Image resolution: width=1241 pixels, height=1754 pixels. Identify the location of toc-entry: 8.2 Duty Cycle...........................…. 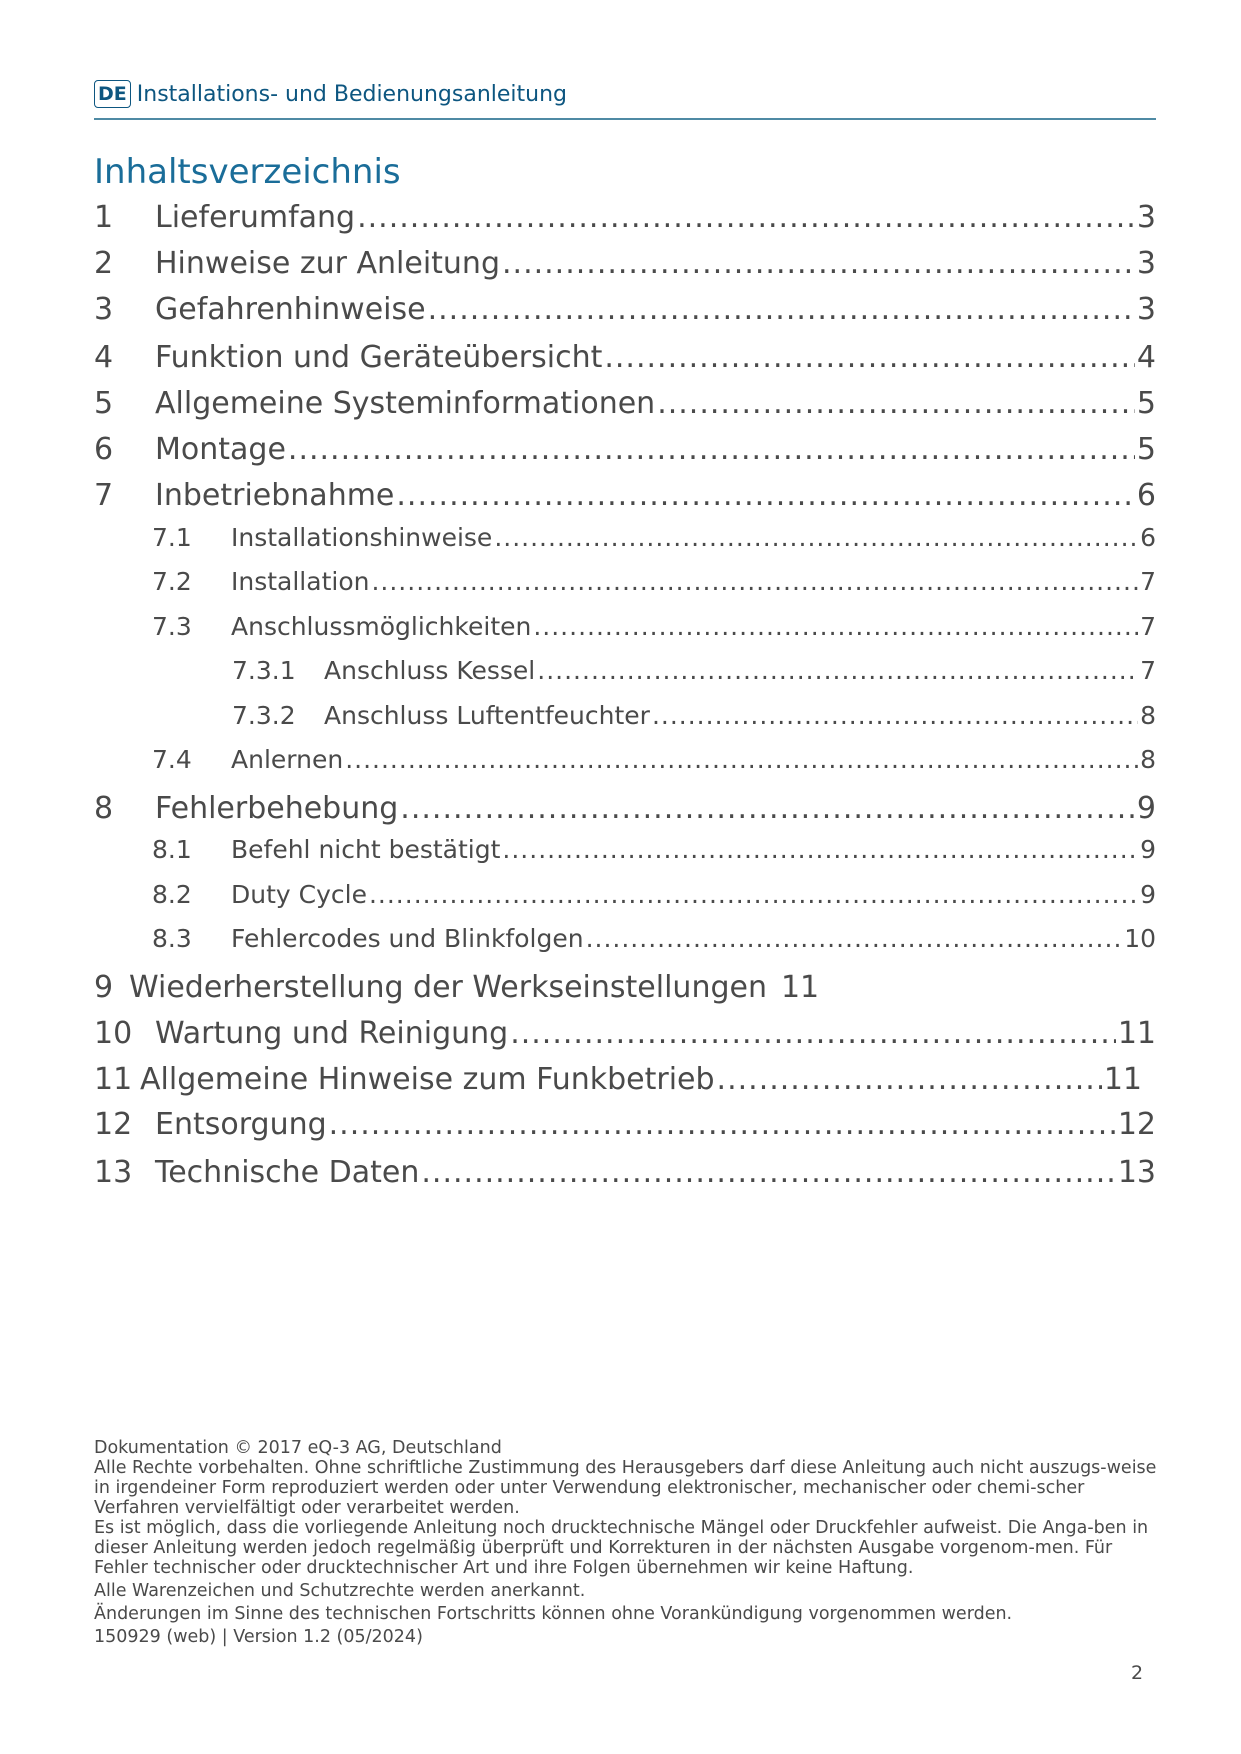
(654, 894).